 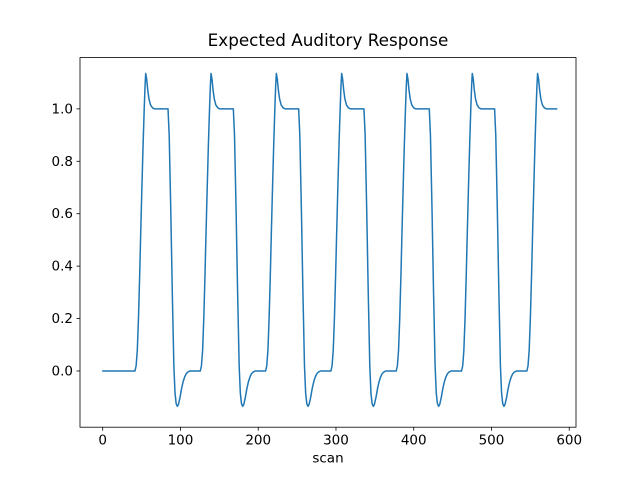 I want to click on x-axis-label: scan, so click(x=327, y=459).